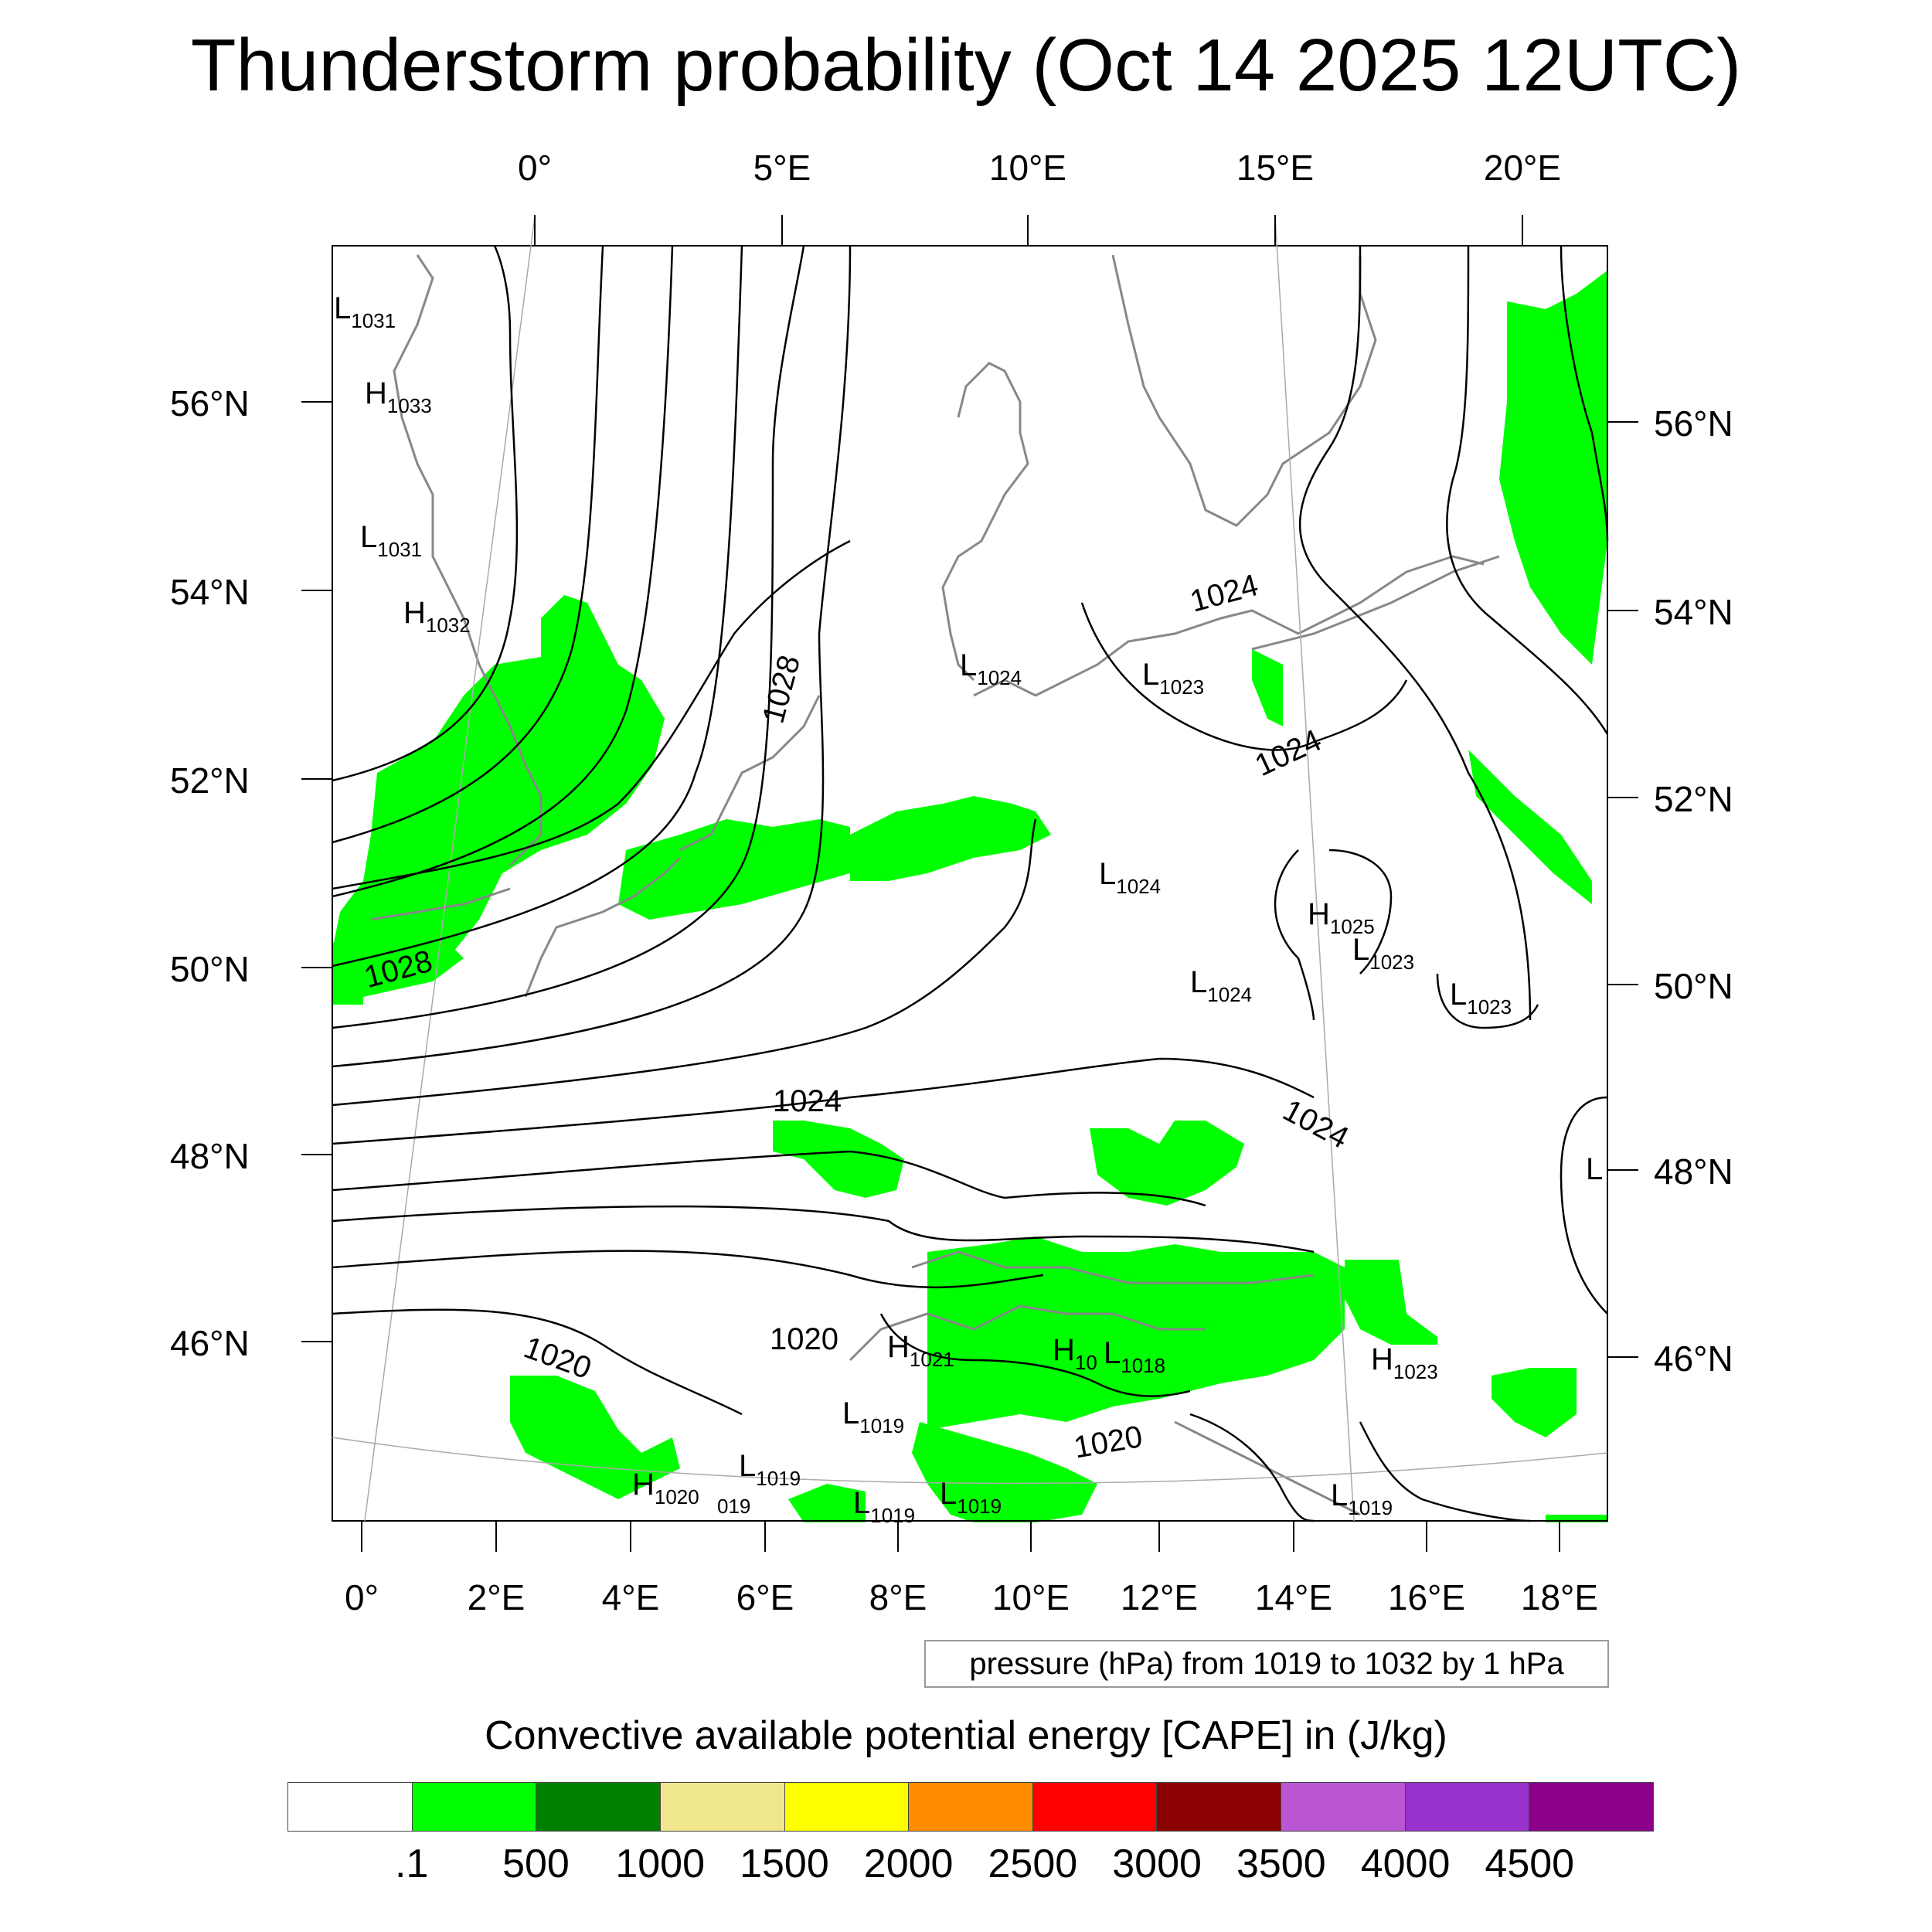  What do you see at coordinates (1553, 468) in the screenshot?
I see `cape-area-scandinavia` at bounding box center [1553, 468].